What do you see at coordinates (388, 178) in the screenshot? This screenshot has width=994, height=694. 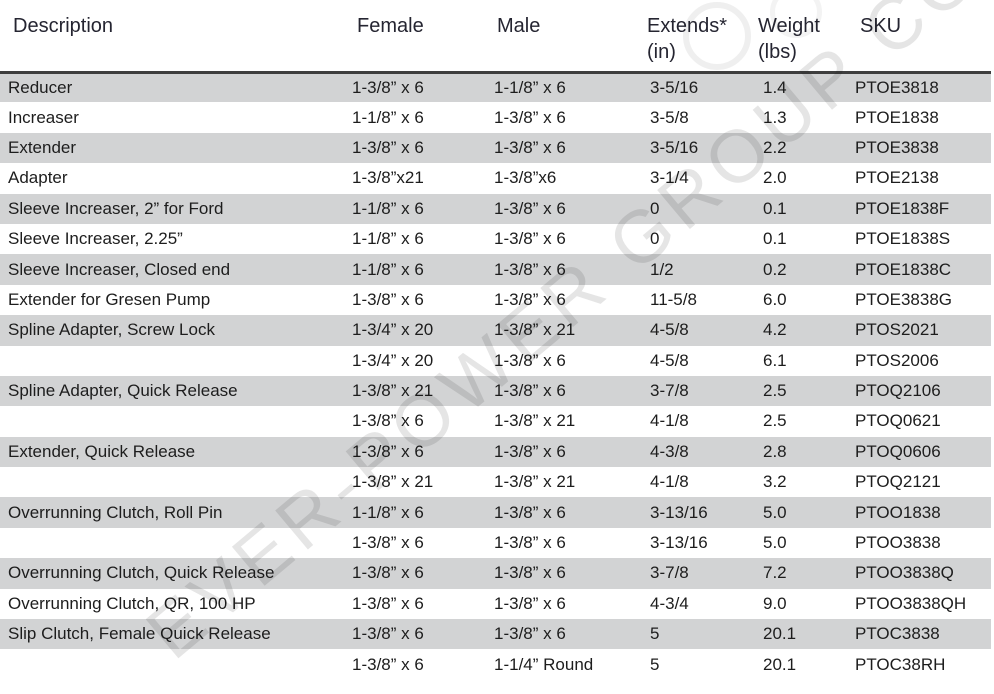 I see `cell-female: 1-3/8”x21` at bounding box center [388, 178].